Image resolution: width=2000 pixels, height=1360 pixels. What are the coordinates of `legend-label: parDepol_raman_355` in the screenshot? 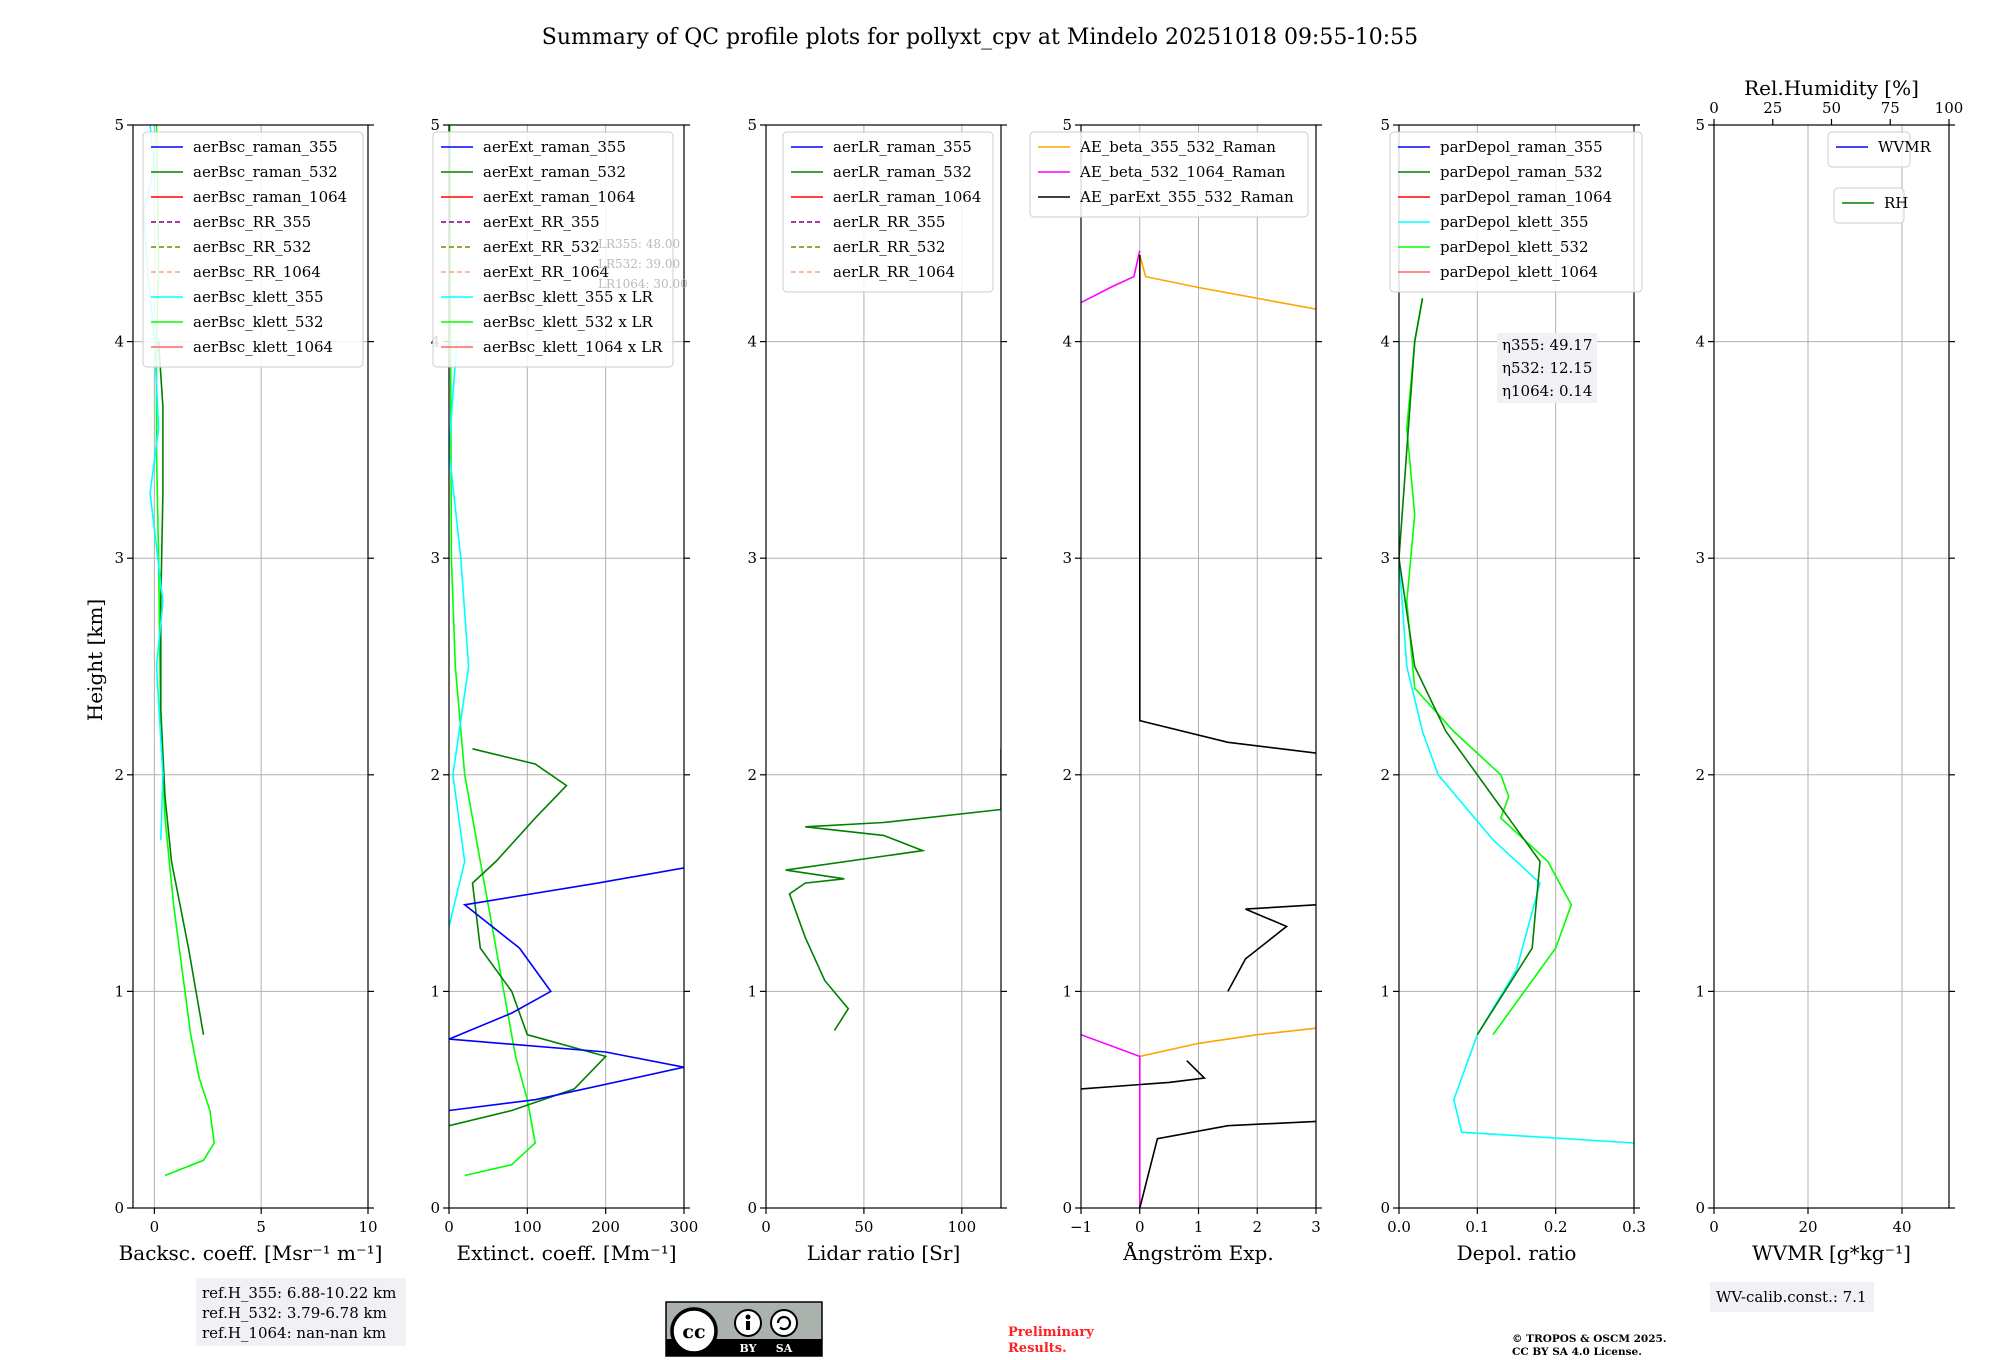 It's located at (1521, 147).